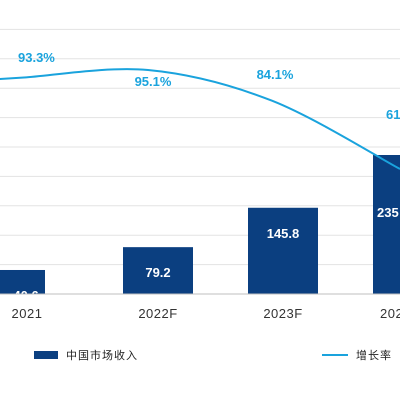 The image size is (400, 400). I want to click on bar-value-label: 40.6, so click(25, 295).